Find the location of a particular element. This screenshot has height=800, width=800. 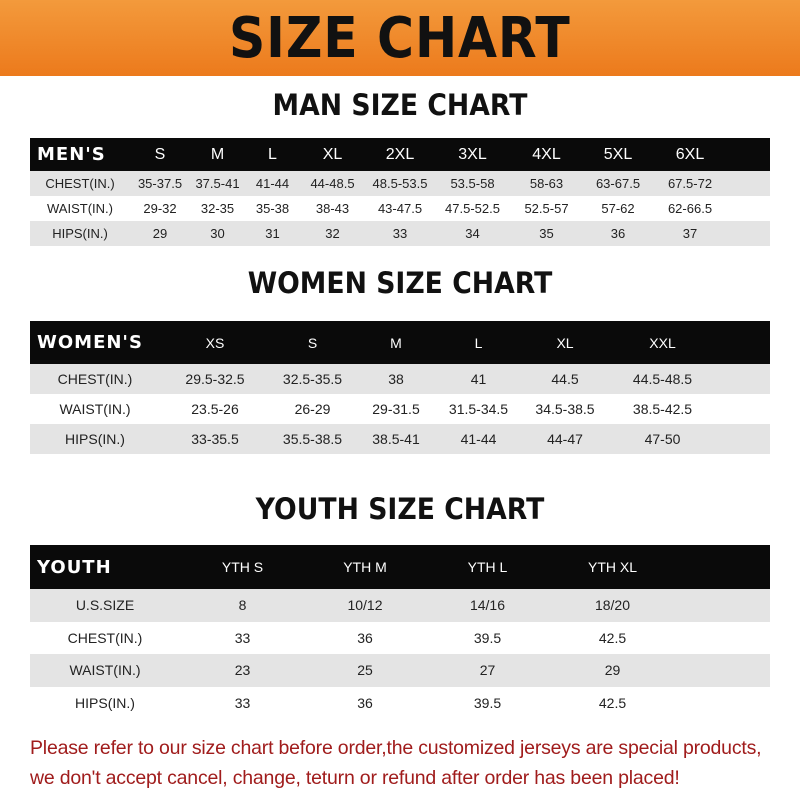

cell: 26-29 is located at coordinates (312, 409).